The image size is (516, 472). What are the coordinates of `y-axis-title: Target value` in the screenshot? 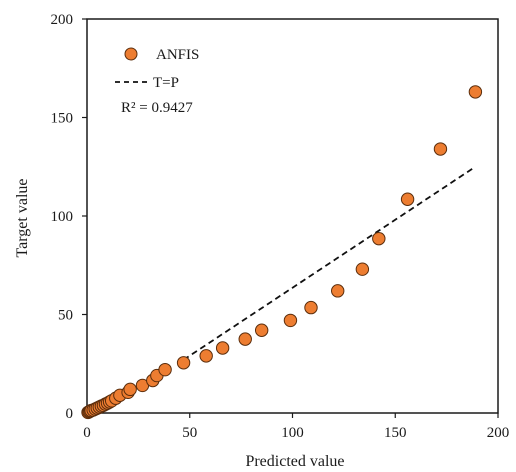 It's located at (22, 218).